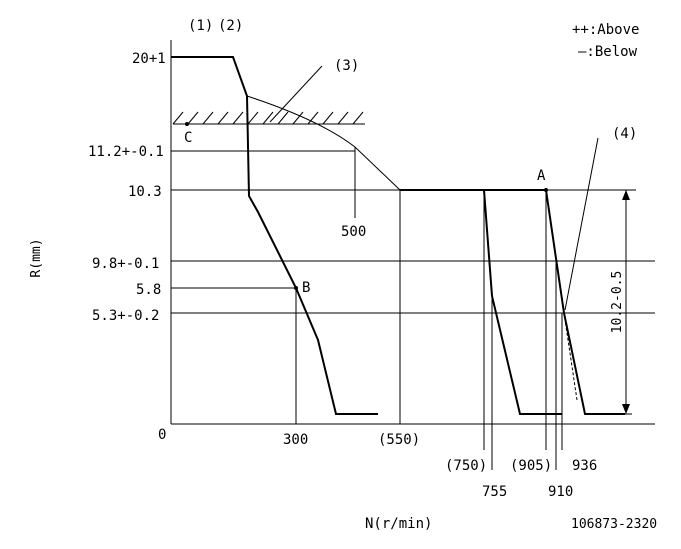 Image resolution: width=681 pixels, height=549 pixels. What do you see at coordinates (268, 118) in the screenshot?
I see `hatched-limit` at bounding box center [268, 118].